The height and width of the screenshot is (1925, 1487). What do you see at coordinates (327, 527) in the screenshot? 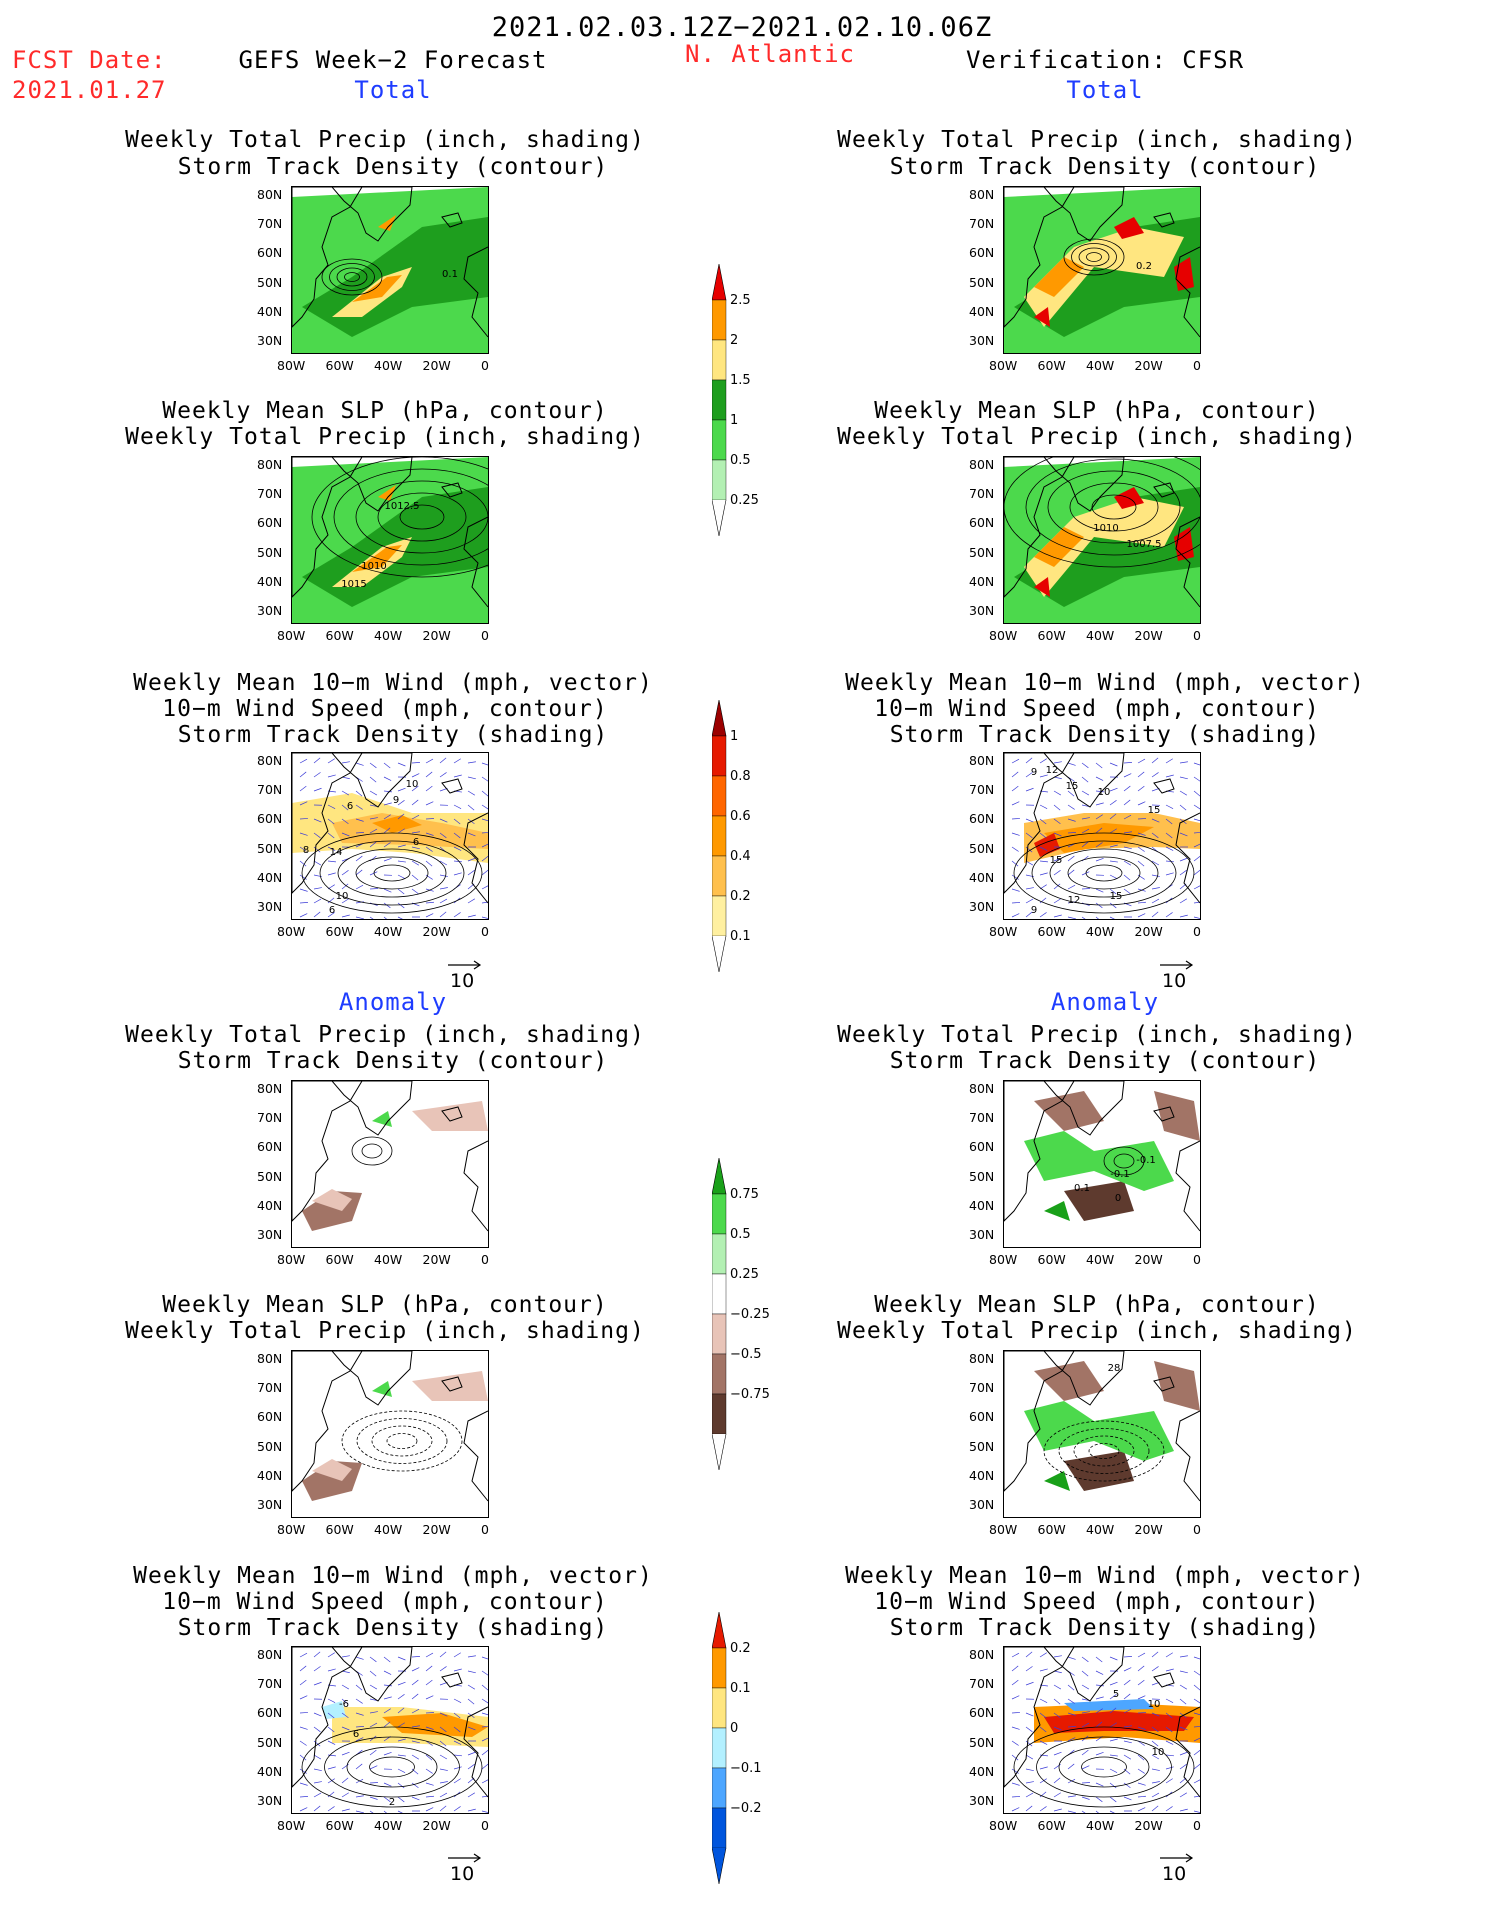
I see `coastline` at bounding box center [327, 527].